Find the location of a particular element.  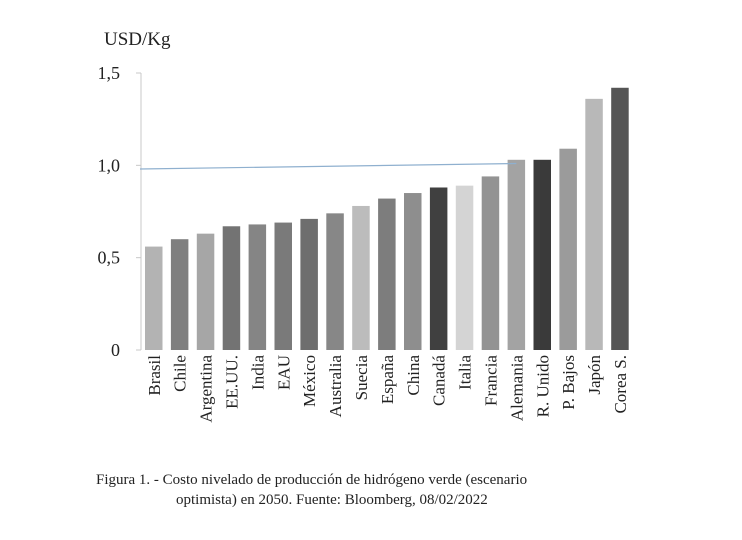

x-tick-label: EAU is located at coordinates (283, 372).